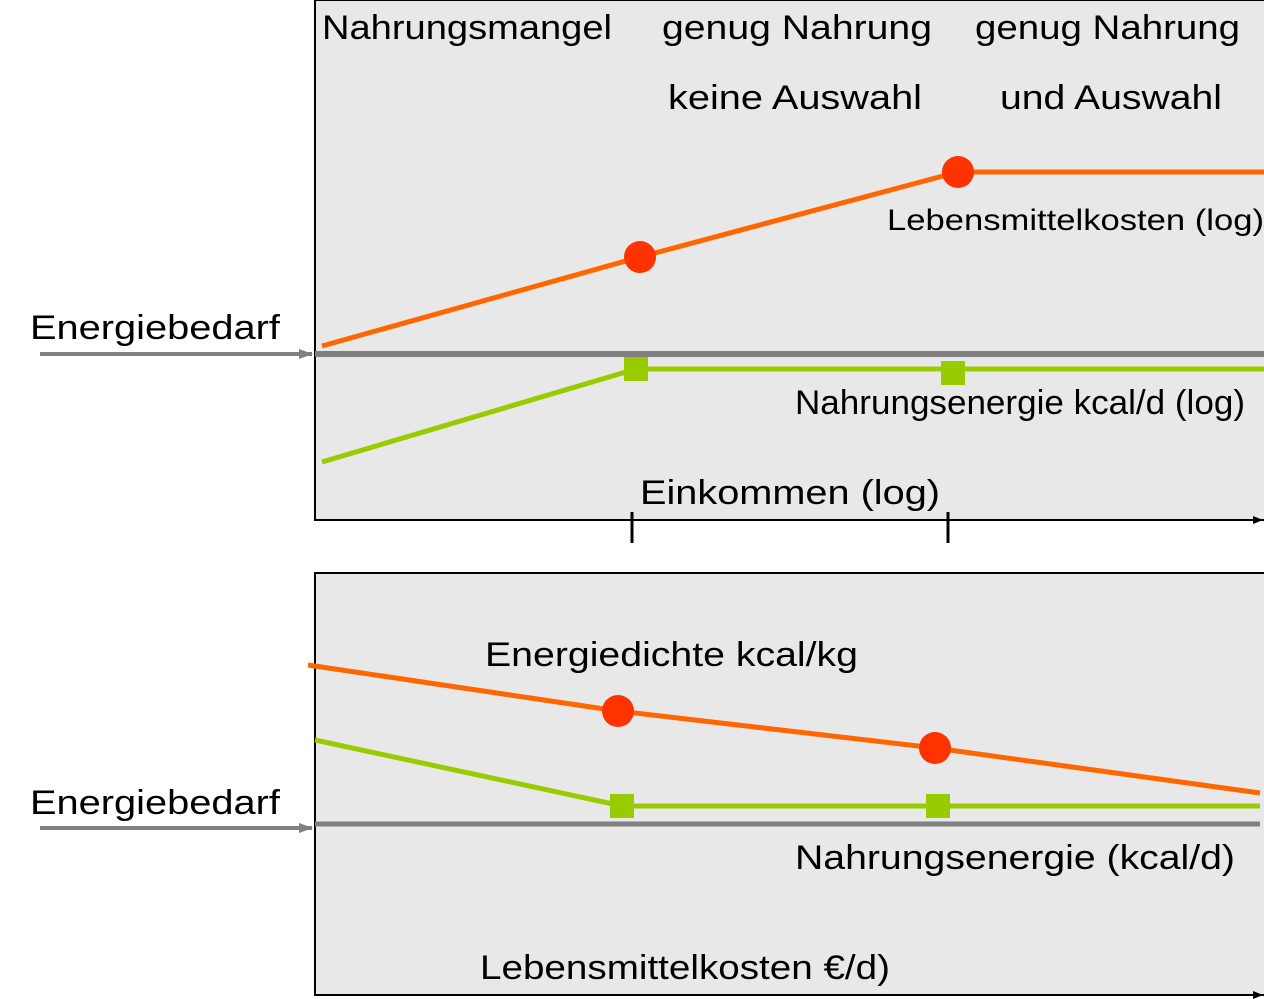 Image resolution: width=1264 pixels, height=999 pixels. Describe the element at coordinates (467, 28) in the screenshot. I see `column-header: Nahrungsmangel` at that location.